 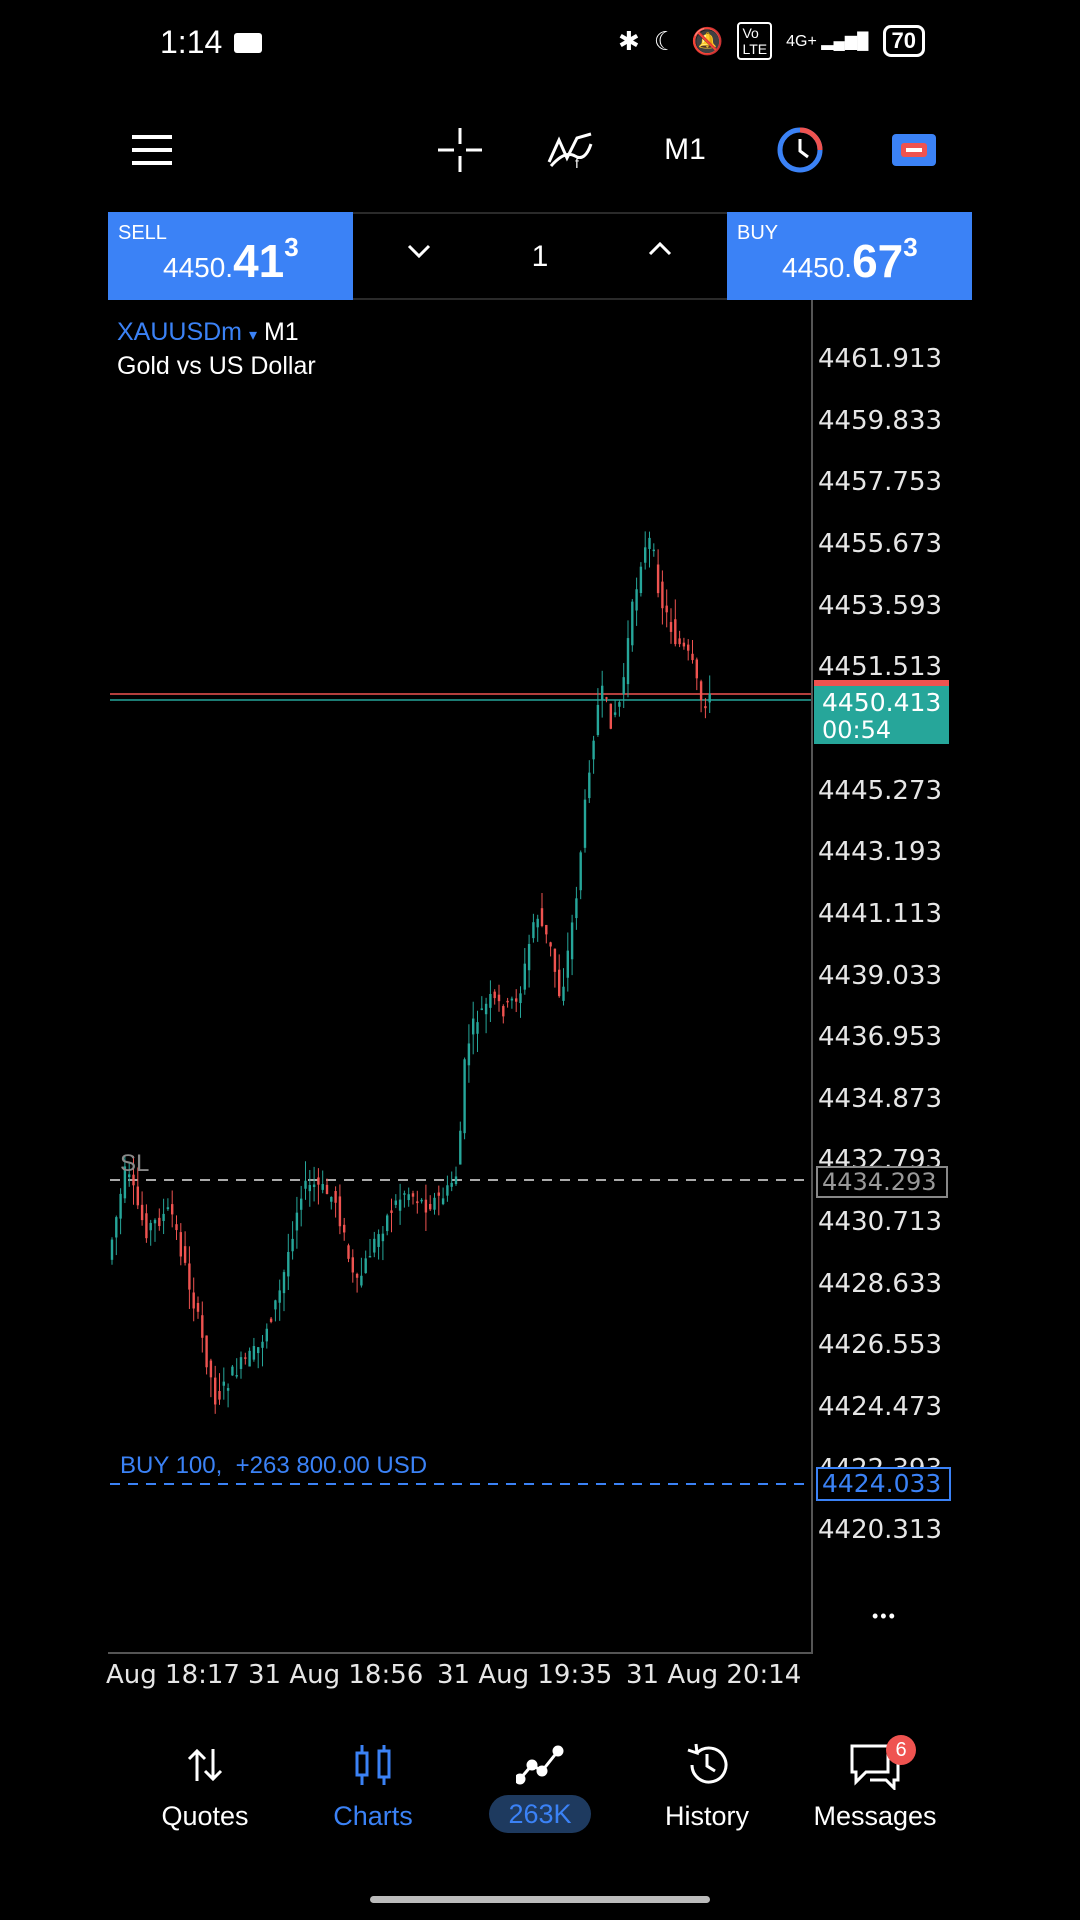 I want to click on volte-icon: Vo LTE, so click(x=755, y=41).